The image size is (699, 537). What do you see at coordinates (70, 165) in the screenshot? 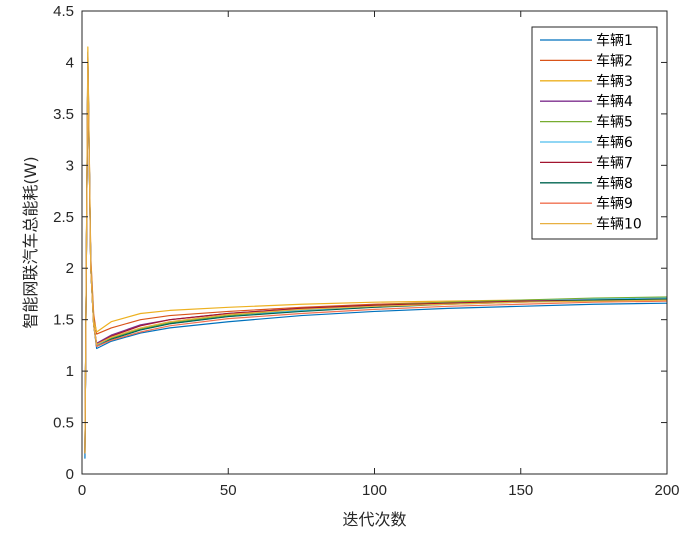
I see `y-tick-label: 3` at bounding box center [70, 165].